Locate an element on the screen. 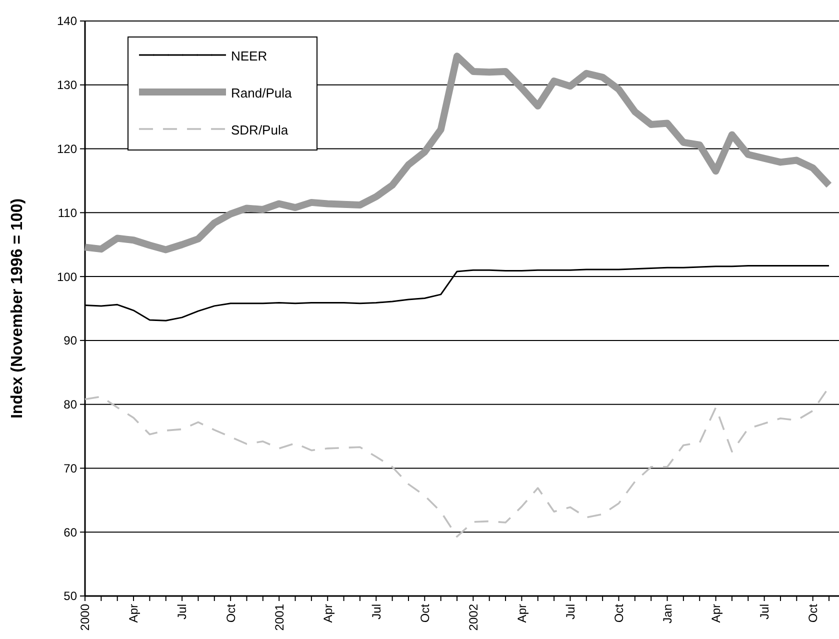 The height and width of the screenshot is (639, 839). y-tick-label: 130 is located at coordinates (67, 85).